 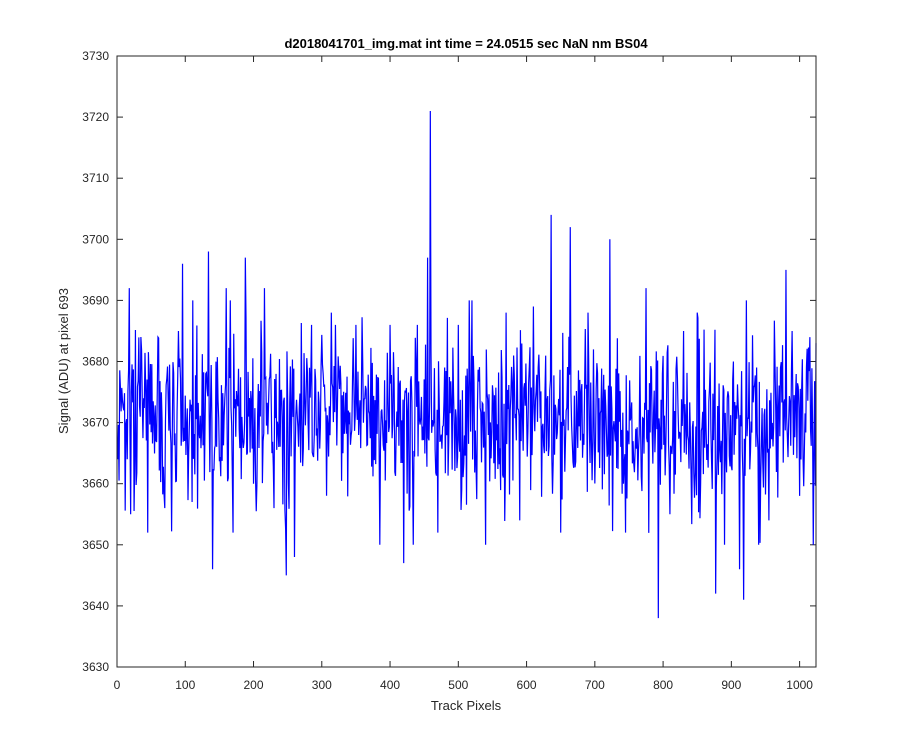 I want to click on y-tick-label: 3700, so click(x=95, y=239).